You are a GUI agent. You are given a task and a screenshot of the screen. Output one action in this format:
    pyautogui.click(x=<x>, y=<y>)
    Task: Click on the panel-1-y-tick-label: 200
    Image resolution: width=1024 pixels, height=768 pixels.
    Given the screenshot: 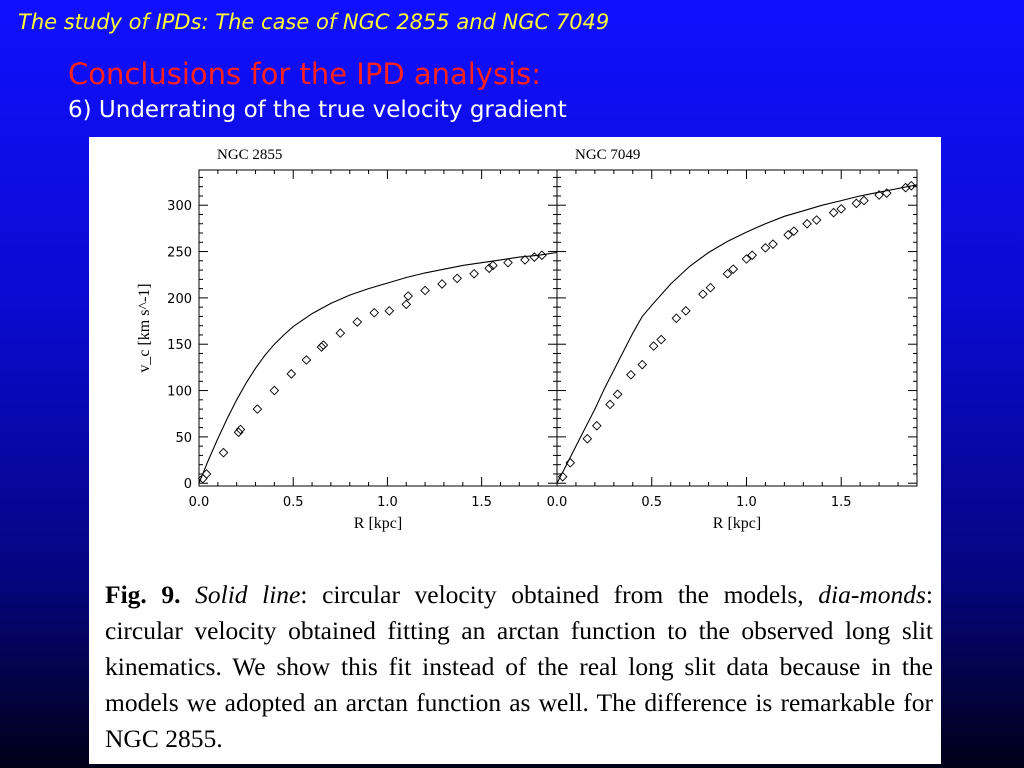 What is the action you would take?
    pyautogui.click(x=179, y=299)
    